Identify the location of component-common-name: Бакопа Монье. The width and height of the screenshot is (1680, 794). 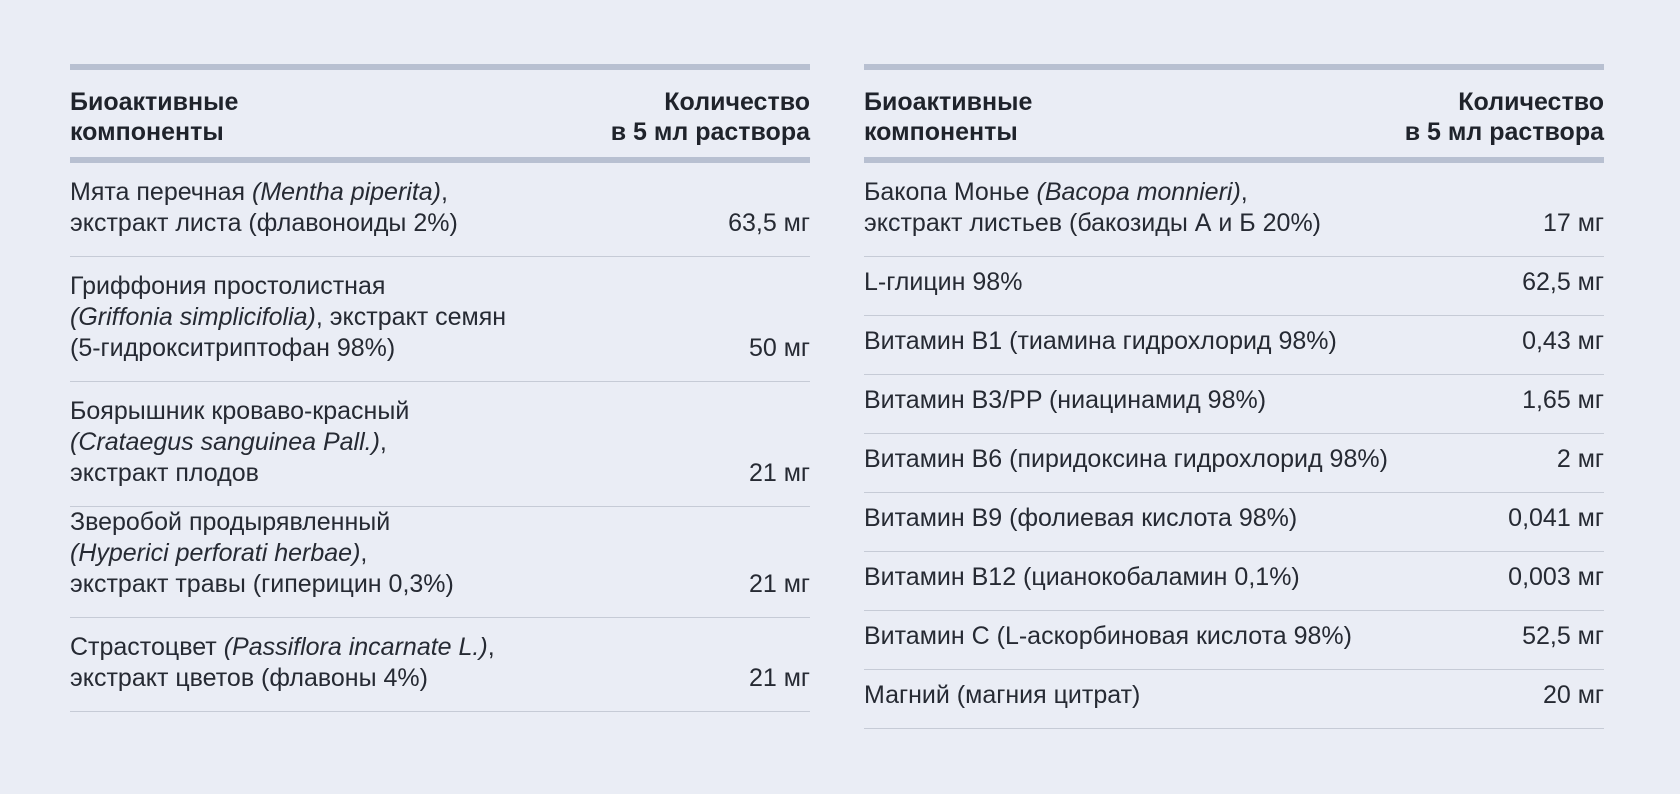
(950, 192).